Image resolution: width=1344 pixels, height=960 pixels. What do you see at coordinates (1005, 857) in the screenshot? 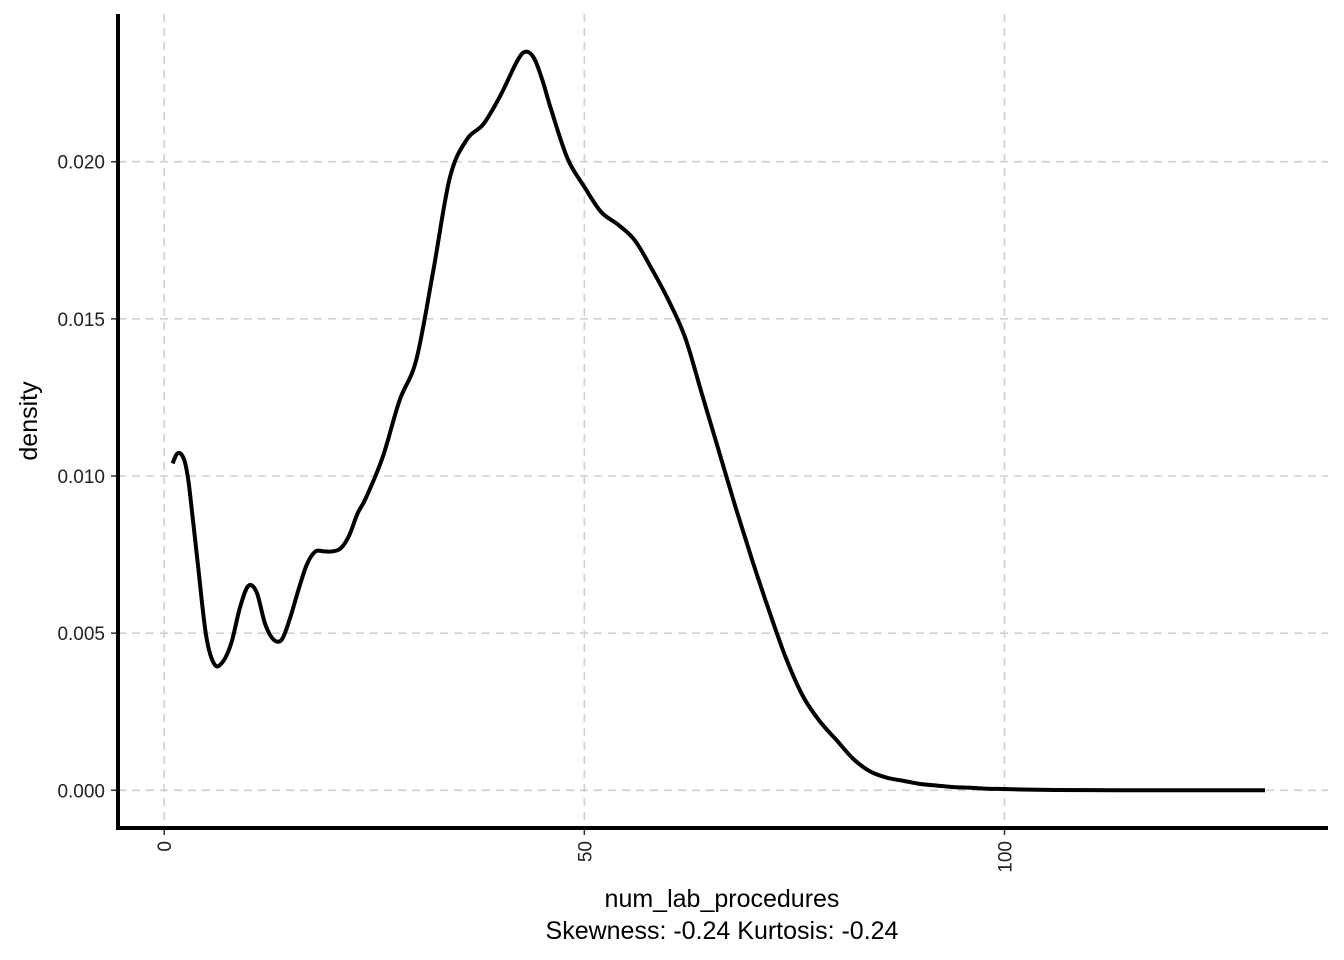
I see `x-tick-label: 100` at bounding box center [1005, 857].